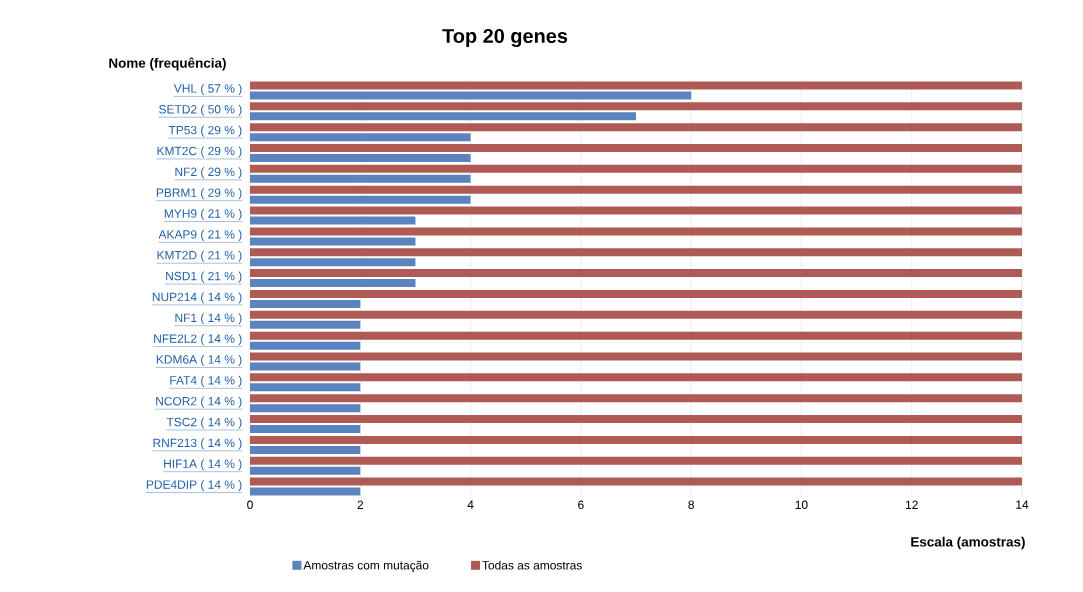  What do you see at coordinates (199, 152) in the screenshot?
I see `y-tick-label: KMT2C ( 29 % )` at bounding box center [199, 152].